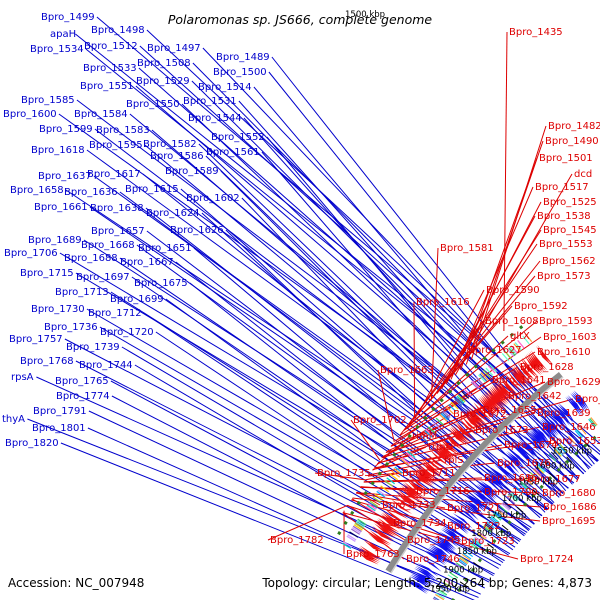 The image size is (600, 600). What do you see at coordinates (58, 309) in the screenshot?
I see `left-gene-label: Bpro_1730` at bounding box center [58, 309].